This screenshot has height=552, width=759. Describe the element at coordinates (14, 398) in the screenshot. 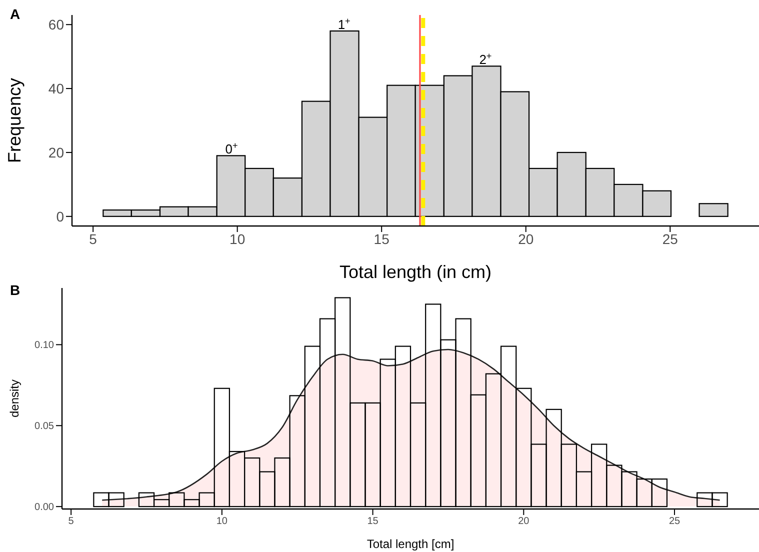

I see `y-axis-title: density` at that location.